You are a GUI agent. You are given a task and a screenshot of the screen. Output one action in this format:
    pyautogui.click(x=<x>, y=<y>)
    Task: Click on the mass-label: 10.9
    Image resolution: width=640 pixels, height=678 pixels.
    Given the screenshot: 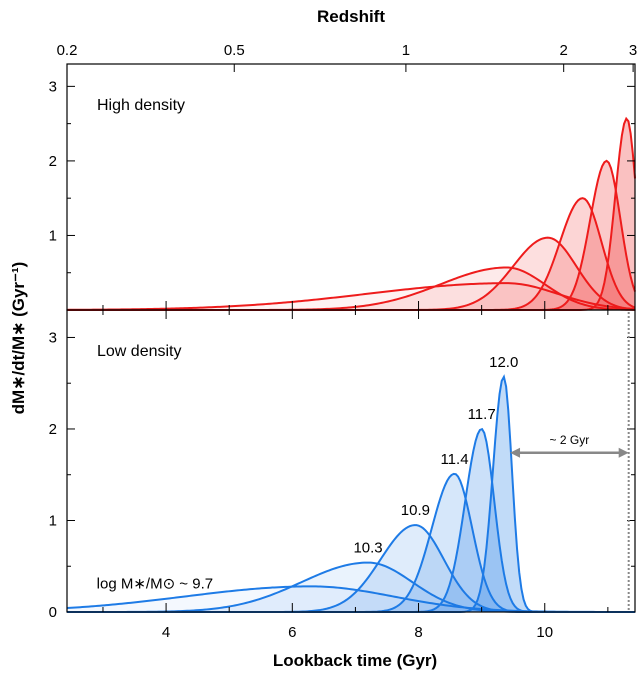 What is the action you would take?
    pyautogui.click(x=415, y=510)
    